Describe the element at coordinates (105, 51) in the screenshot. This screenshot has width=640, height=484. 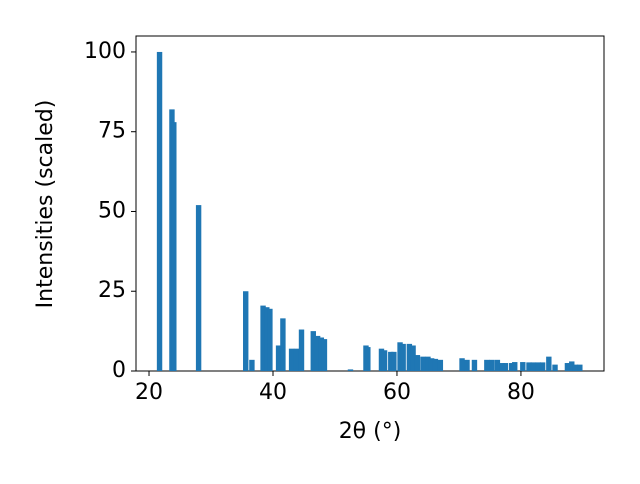
I see `y-tick-label: 100` at that location.